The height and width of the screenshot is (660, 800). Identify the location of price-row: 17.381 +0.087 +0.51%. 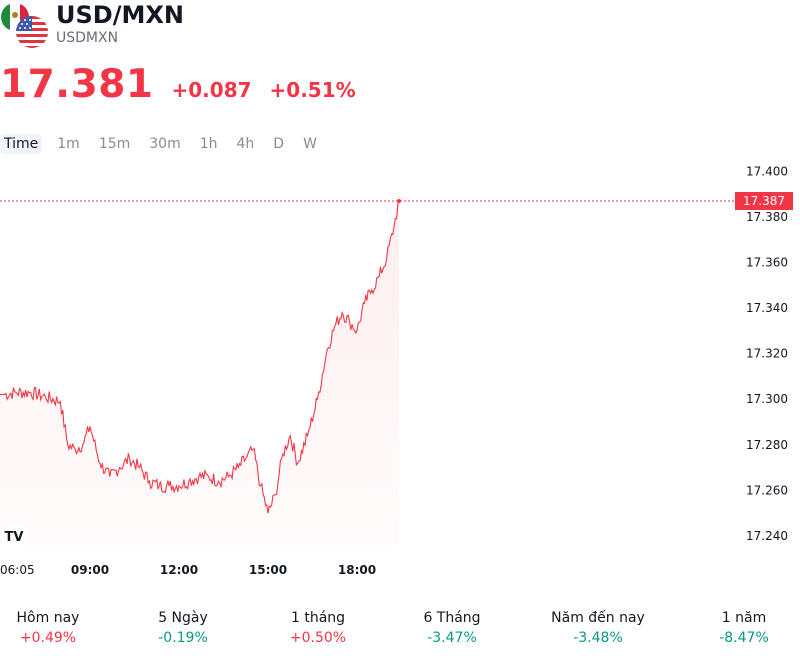
(178, 87).